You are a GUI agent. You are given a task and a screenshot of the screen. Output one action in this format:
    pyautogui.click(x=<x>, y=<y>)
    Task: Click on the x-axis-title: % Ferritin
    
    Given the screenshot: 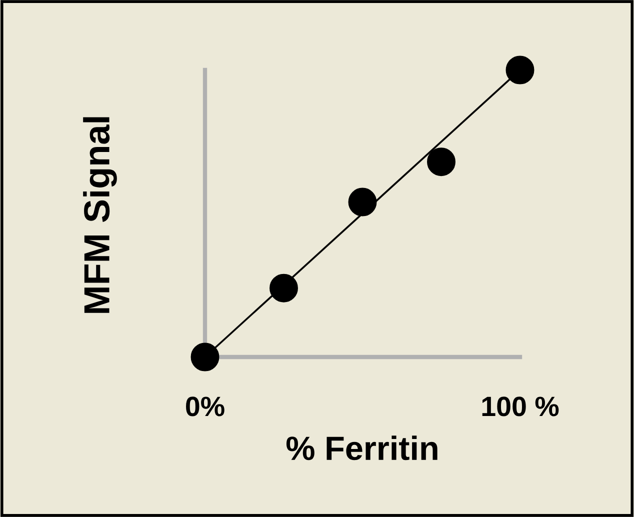 What is the action you would take?
    pyautogui.click(x=362, y=448)
    